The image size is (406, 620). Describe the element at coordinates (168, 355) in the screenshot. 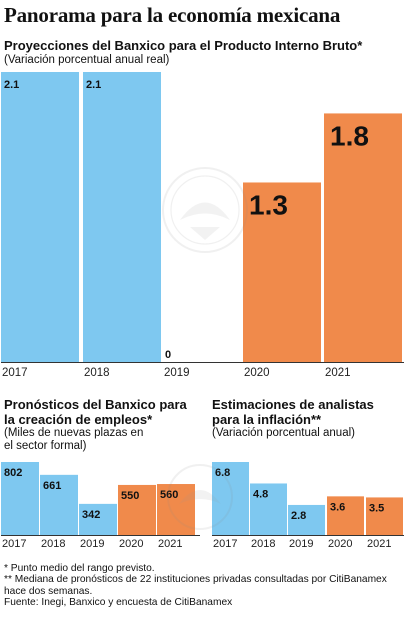

I see `data-label-2019: 0` at that location.